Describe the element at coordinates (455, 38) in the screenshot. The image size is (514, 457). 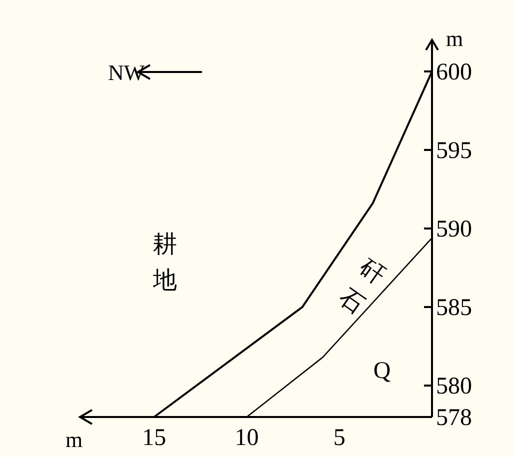
I see `y-axis-title: m` at that location.